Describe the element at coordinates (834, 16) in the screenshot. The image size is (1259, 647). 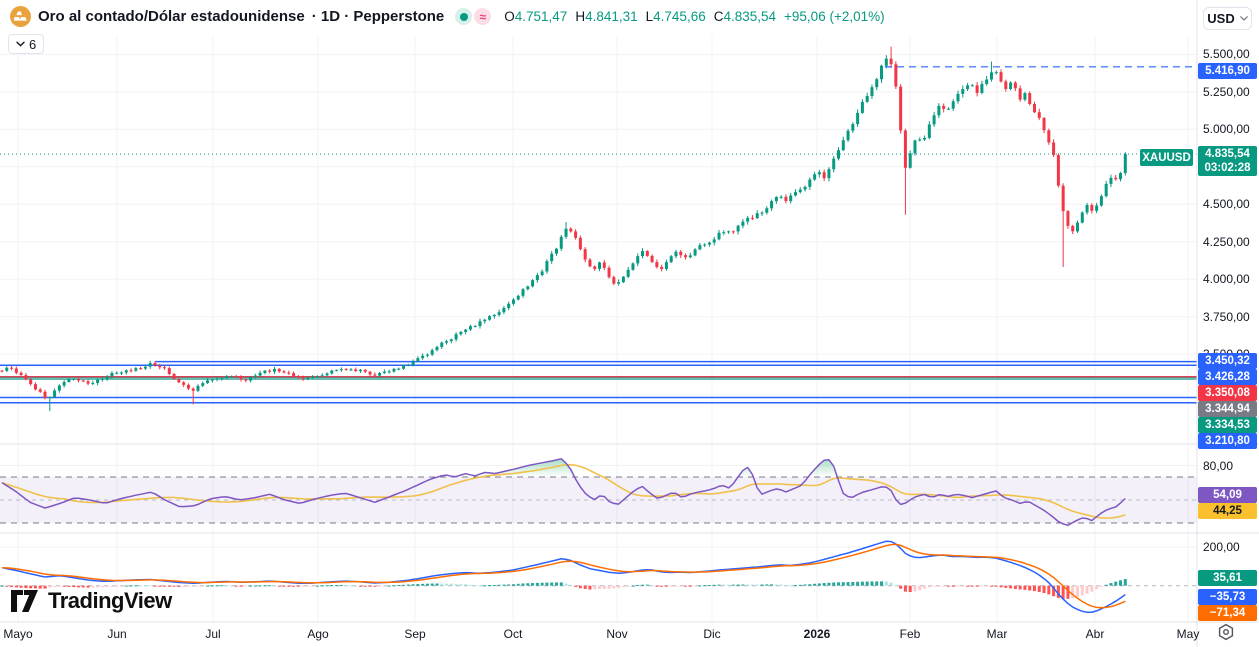
I see `change-value: +95,06 (+2,01%)` at that location.